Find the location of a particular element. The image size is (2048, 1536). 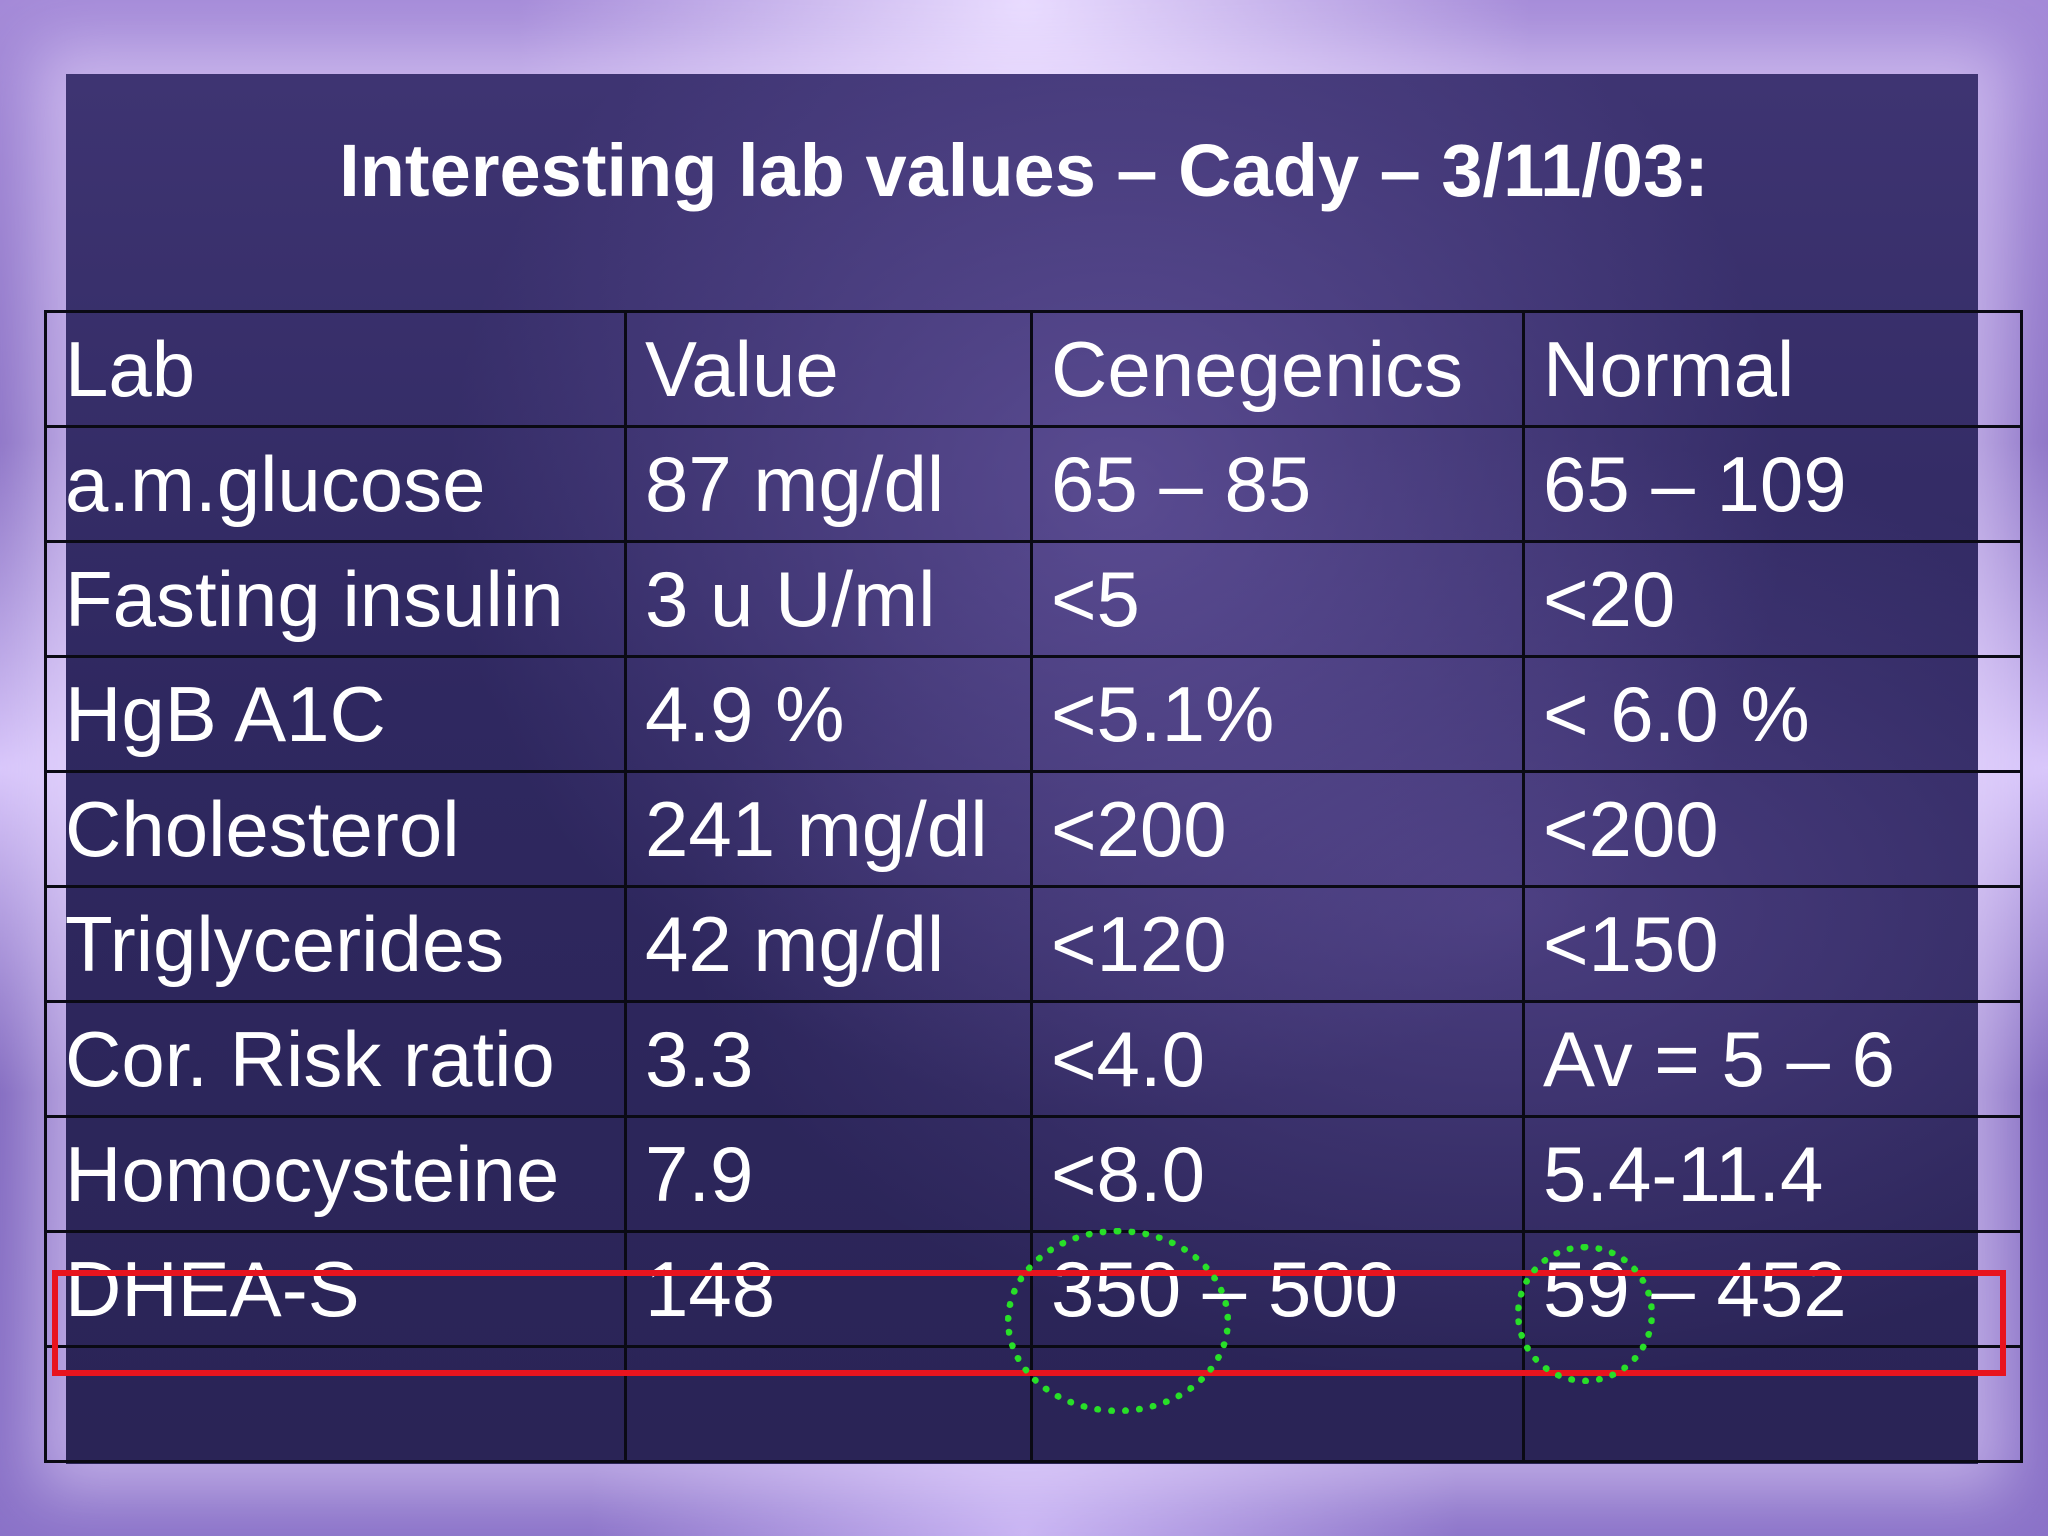

header-normal: Normal is located at coordinates (1772, 369).